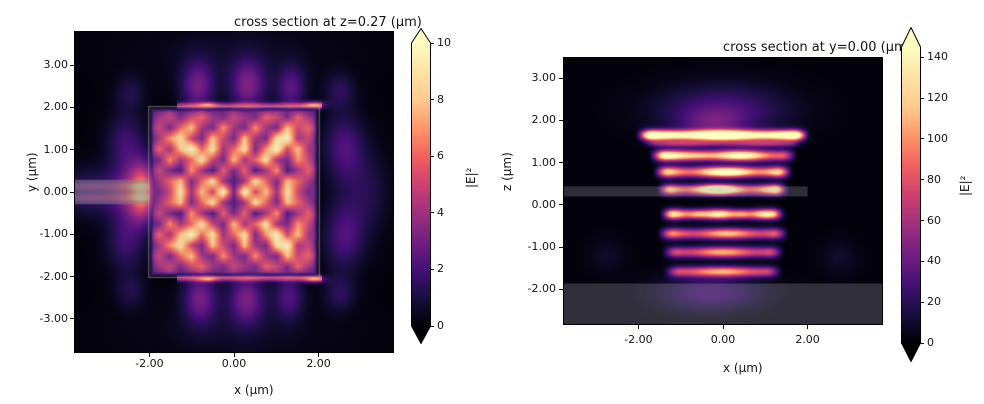 This screenshot has width=984, height=404. What do you see at coordinates (440, 99) in the screenshot?
I see `colorbar-tick-label: 8` at bounding box center [440, 99].